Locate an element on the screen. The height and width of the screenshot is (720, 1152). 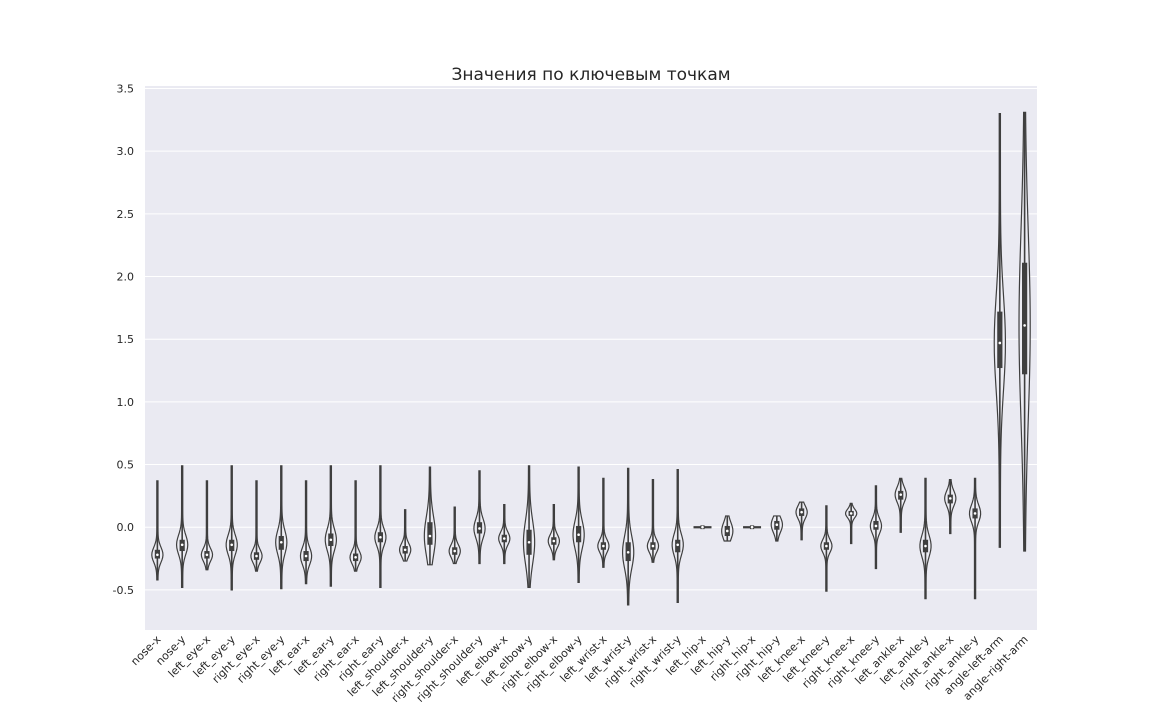
violin-left_hip-x is located at coordinates (702, 527).